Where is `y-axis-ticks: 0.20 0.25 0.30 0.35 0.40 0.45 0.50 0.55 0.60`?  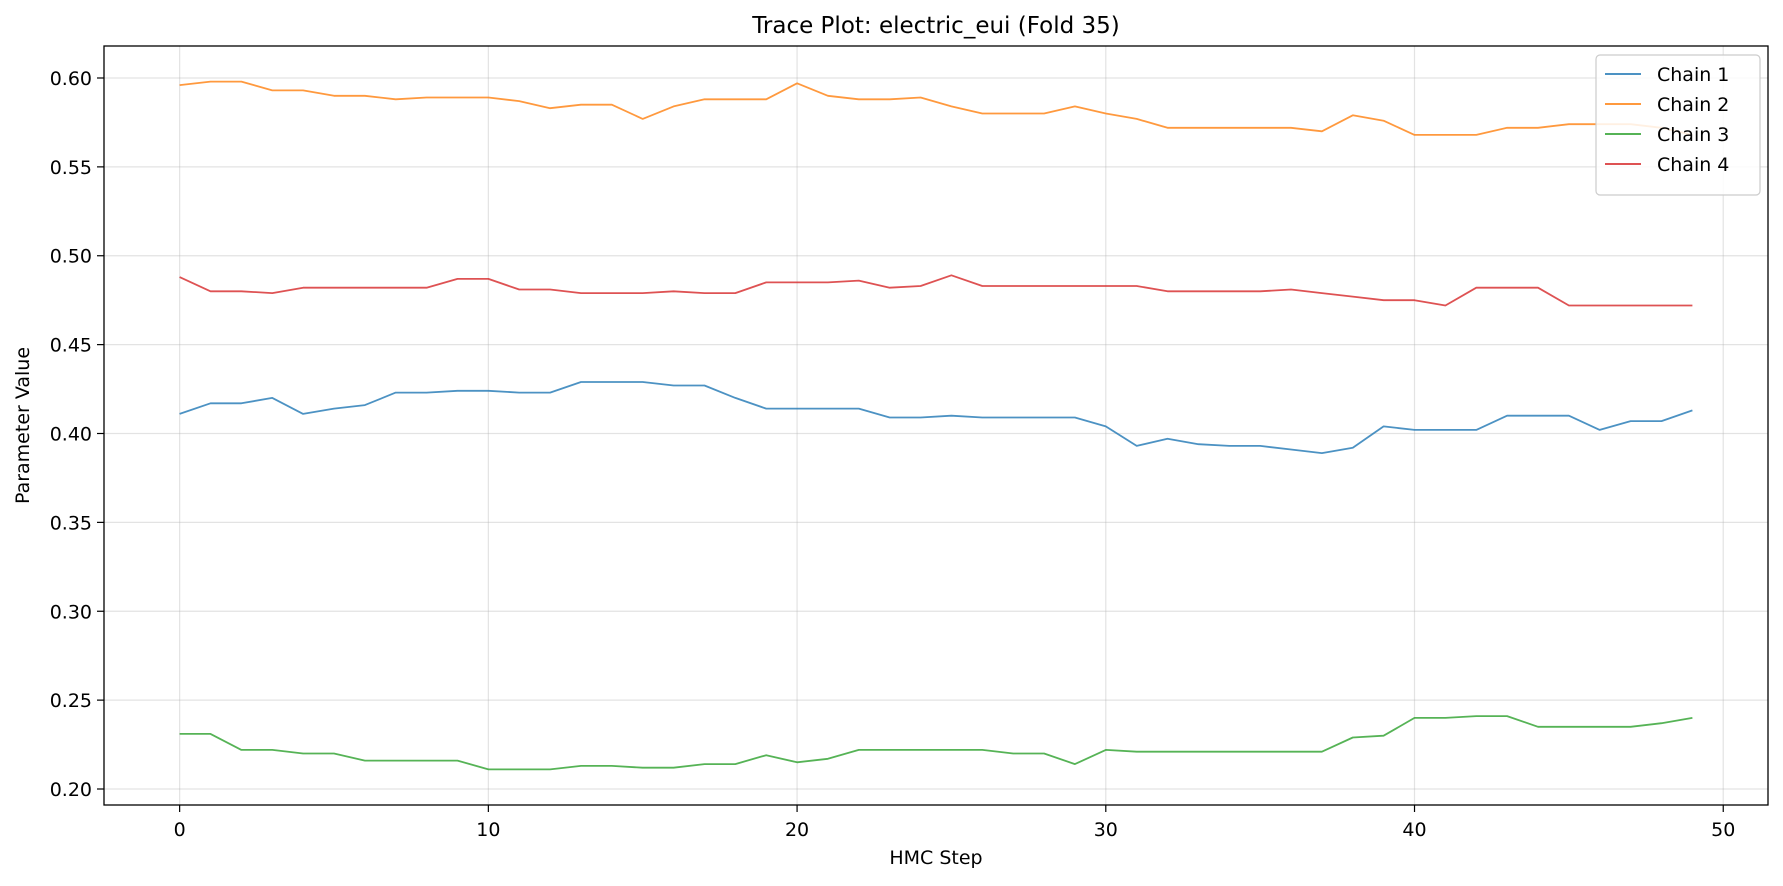 y-axis-ticks: 0.20 0.25 0.30 0.35 0.40 0.45 0.50 0.55 0.60 is located at coordinates (77, 434).